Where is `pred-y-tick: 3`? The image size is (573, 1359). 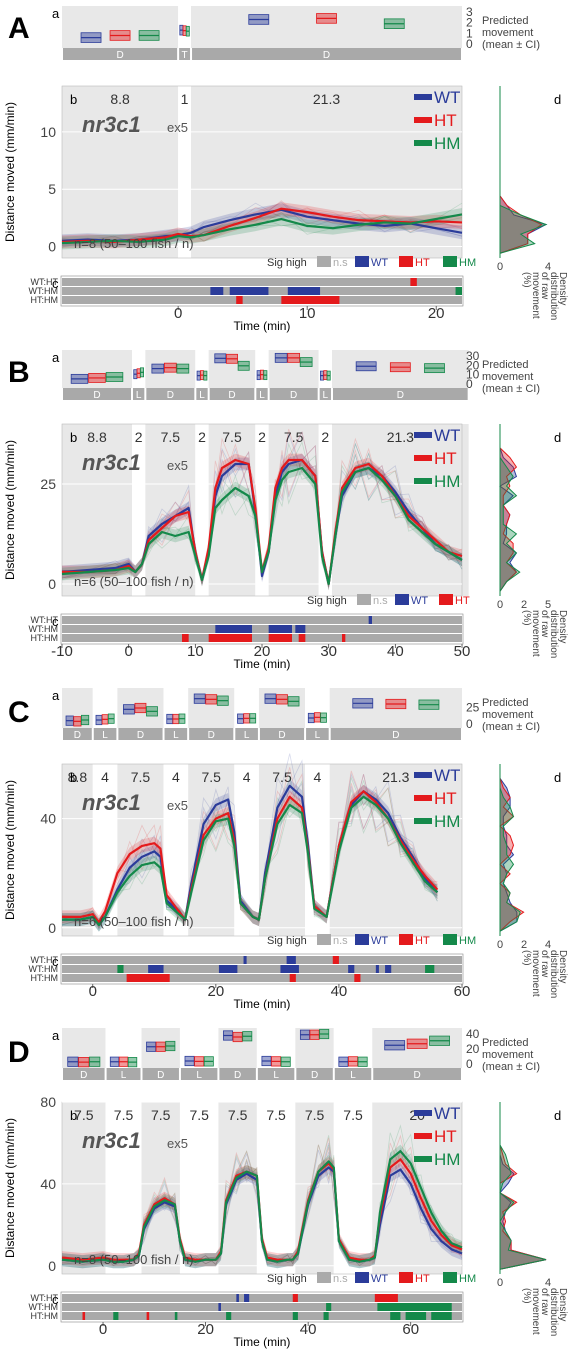 pred-y-tick: 3 is located at coordinates (469, 12).